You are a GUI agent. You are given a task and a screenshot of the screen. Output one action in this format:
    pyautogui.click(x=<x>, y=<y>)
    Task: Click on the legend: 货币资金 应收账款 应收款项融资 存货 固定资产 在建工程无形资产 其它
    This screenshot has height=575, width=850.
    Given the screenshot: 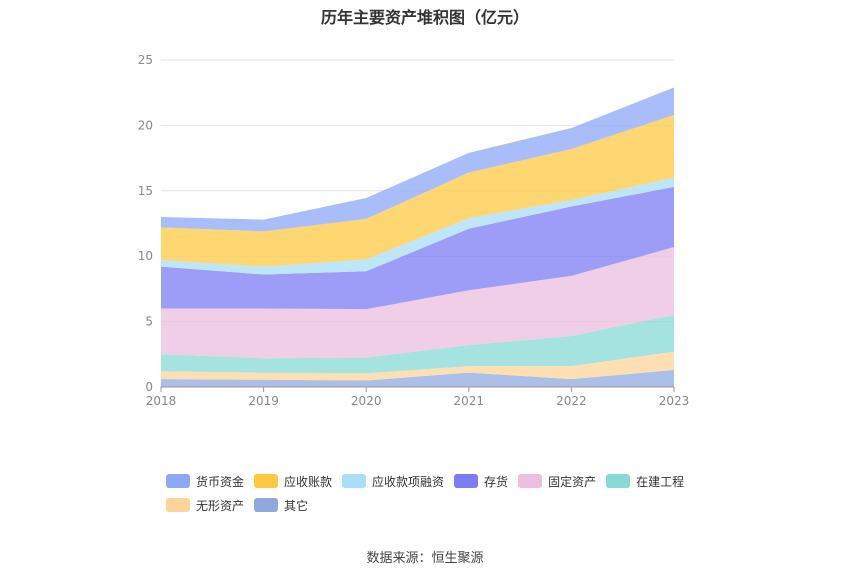 What is the action you would take?
    pyautogui.click(x=446, y=496)
    